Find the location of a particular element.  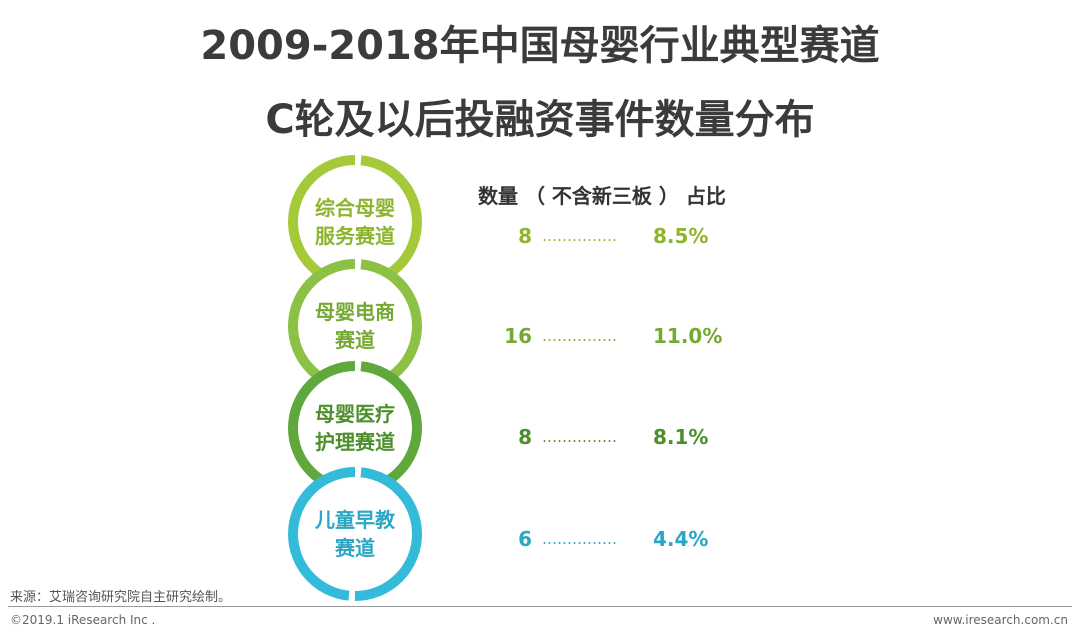

track-label: 母婴医疗 护理赛道 is located at coordinates (355, 428).